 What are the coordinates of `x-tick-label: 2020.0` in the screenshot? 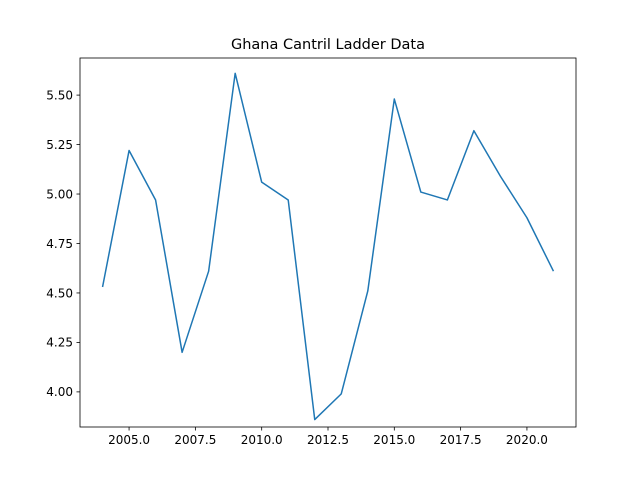 It's located at (527, 440).